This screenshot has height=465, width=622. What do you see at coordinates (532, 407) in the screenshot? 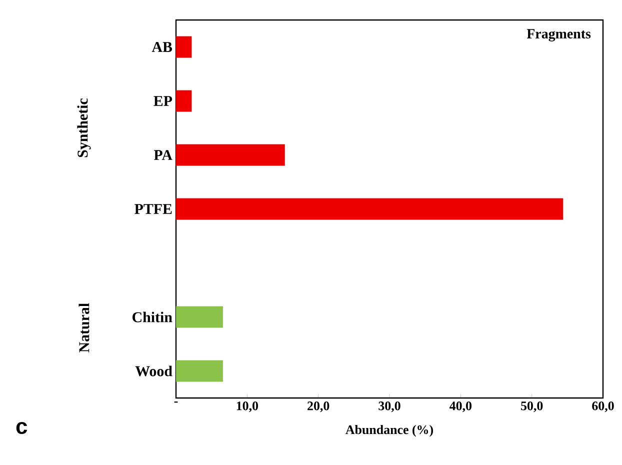
I see `x-tick-label: 50,0` at bounding box center [532, 407].